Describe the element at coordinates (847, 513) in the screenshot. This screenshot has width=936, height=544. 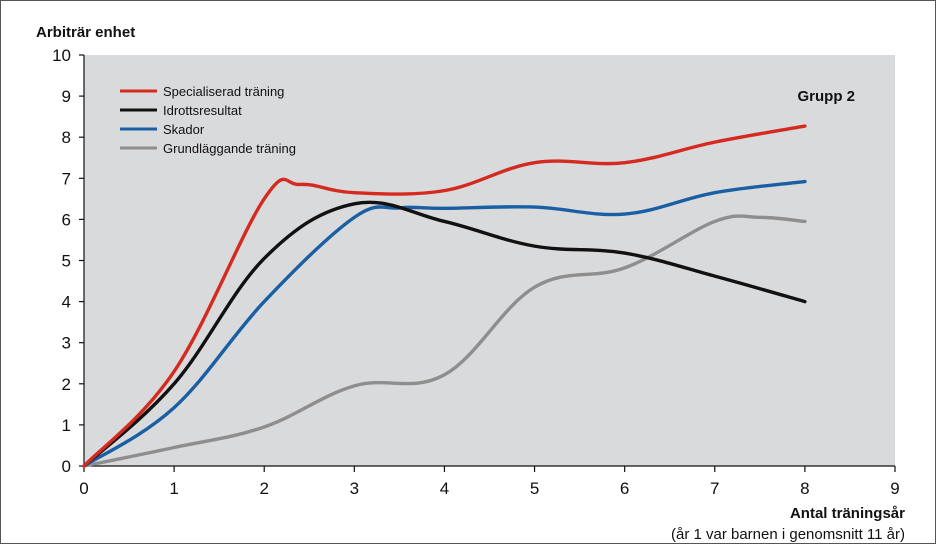
I see `x-axis-title: Antal träningsår` at that location.